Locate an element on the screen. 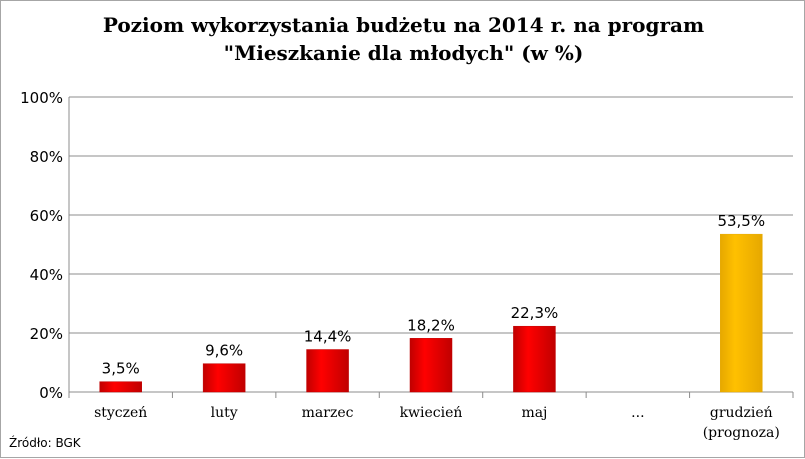 The height and width of the screenshot is (459, 805). category-label: kwiecień is located at coordinates (431, 413).